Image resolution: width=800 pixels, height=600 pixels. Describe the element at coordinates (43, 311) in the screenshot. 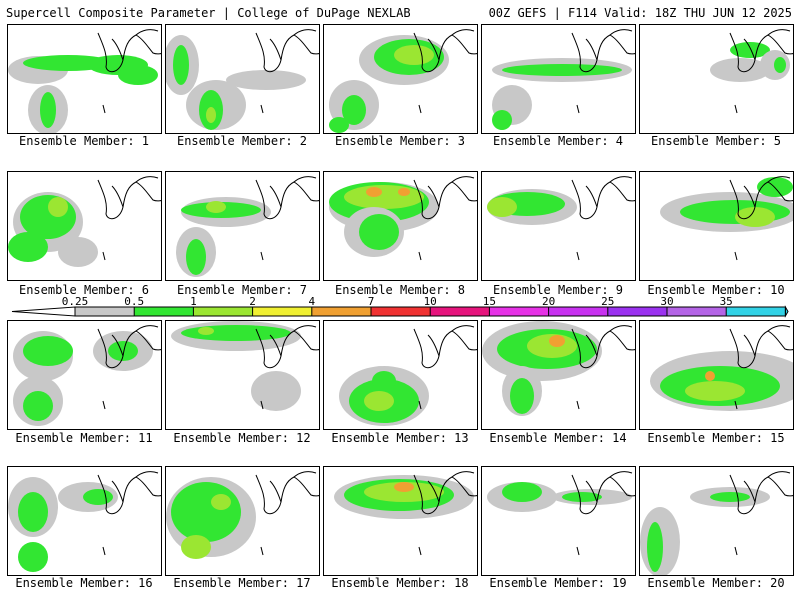

I see `colorbar-min-arrow` at that location.